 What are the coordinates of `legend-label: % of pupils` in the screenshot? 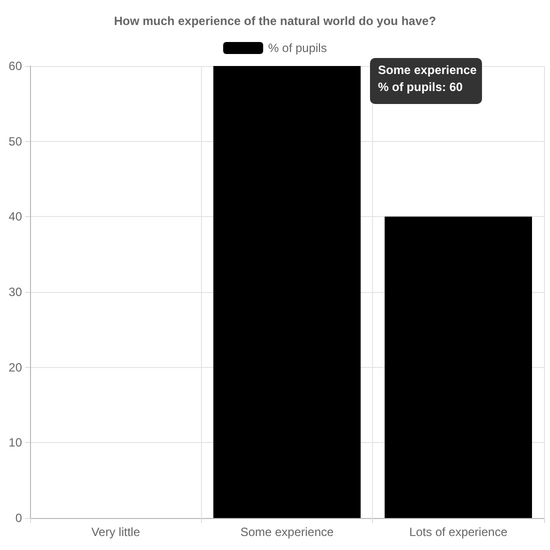 It's located at (297, 48).